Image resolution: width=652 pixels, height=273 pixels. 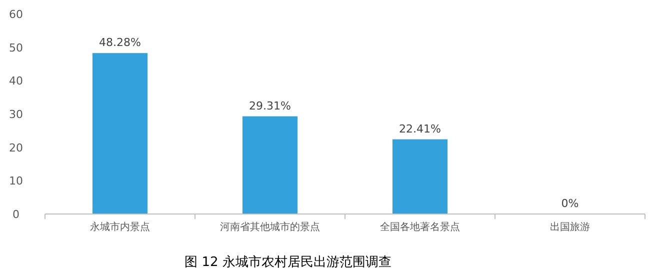 I want to click on data-label: 0%, so click(x=570, y=203).